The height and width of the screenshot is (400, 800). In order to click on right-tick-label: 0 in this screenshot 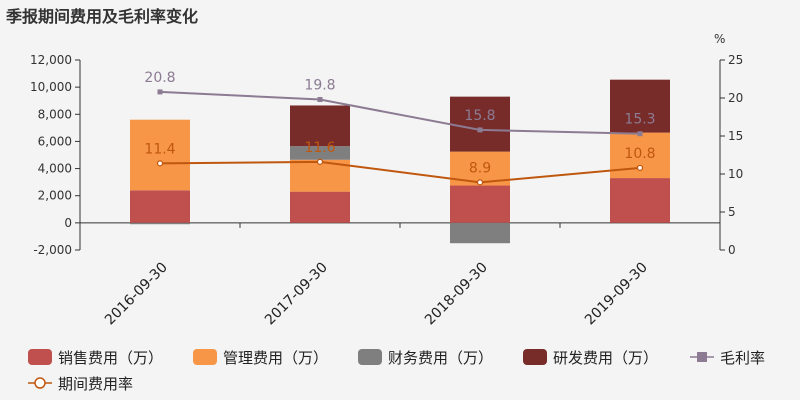, I will do `click(732, 250)`.